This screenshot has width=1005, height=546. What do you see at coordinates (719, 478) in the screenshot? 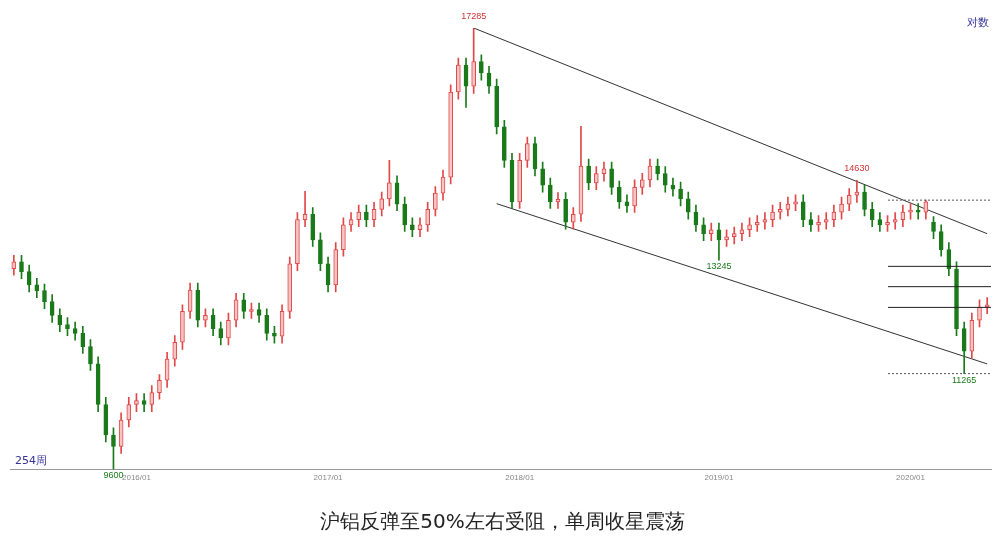
I see `x-tick-label: 2019/01` at bounding box center [719, 478].